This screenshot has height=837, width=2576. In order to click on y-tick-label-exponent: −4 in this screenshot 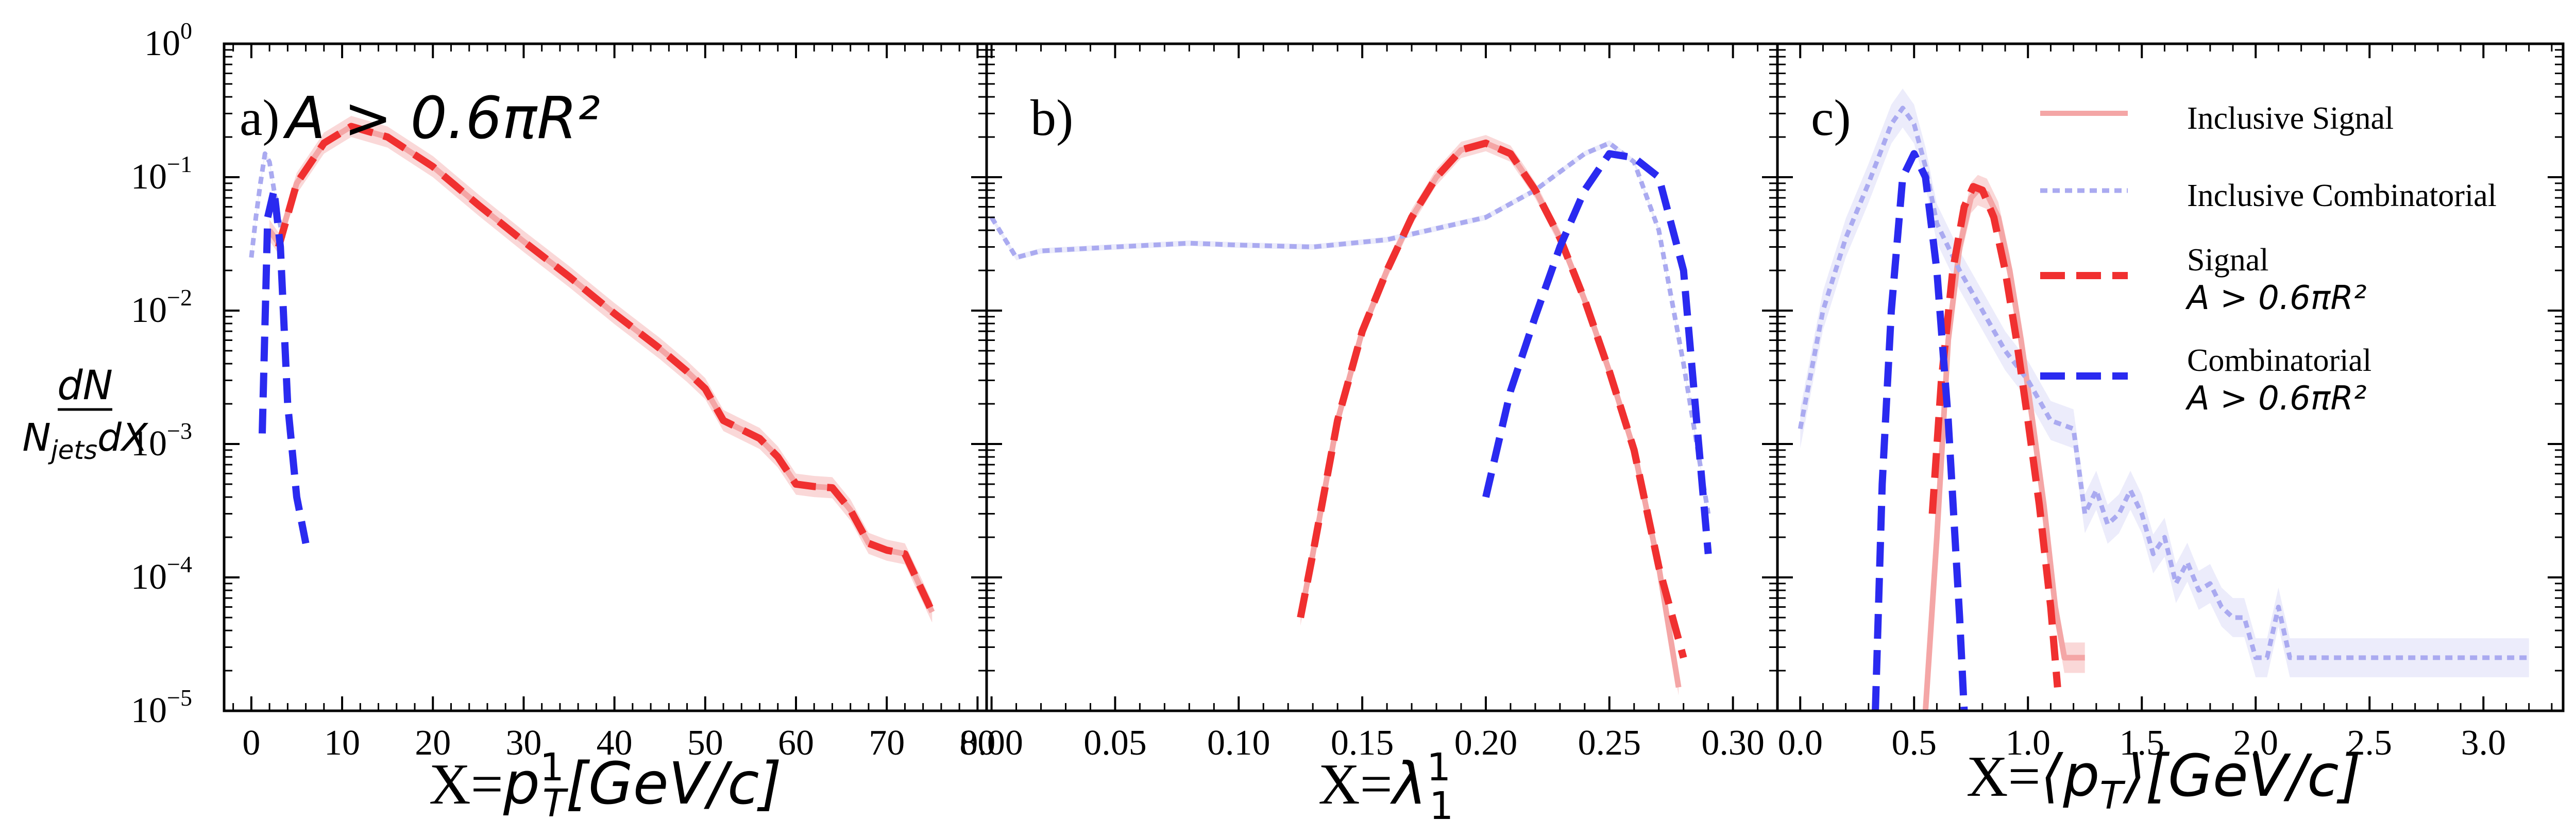, I will do `click(180, 564)`.